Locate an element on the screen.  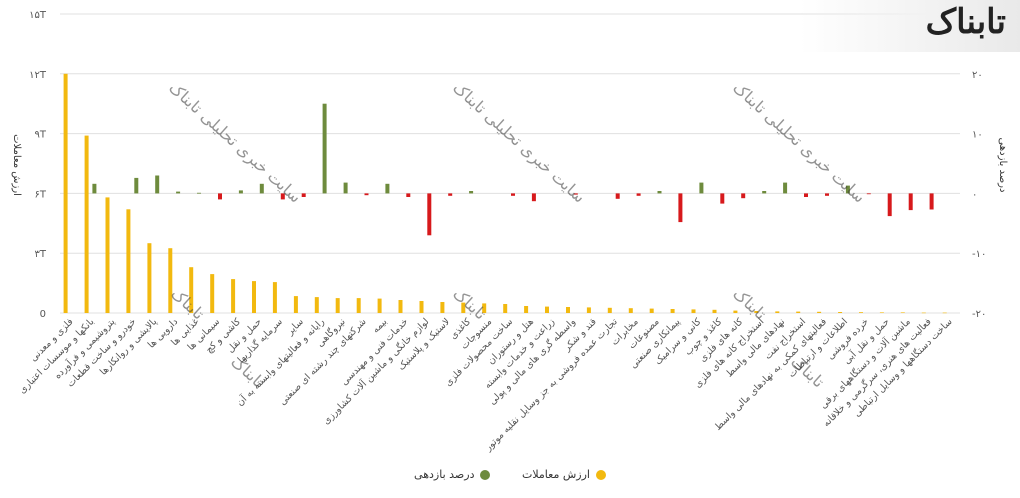
legend-label-value: ارزش معاملات is located at coordinates (555, 474).